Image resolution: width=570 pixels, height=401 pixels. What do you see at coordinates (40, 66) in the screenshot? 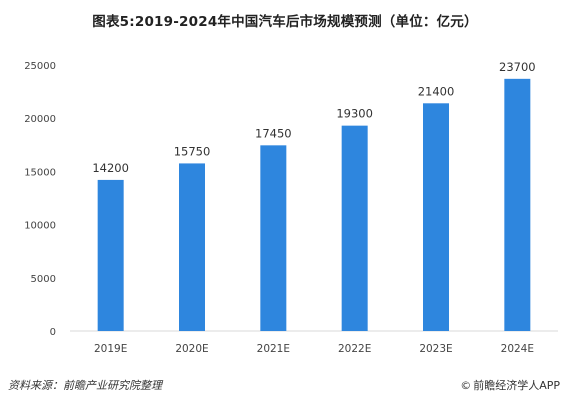
I see `y-tick-label: 25000` at bounding box center [40, 66].